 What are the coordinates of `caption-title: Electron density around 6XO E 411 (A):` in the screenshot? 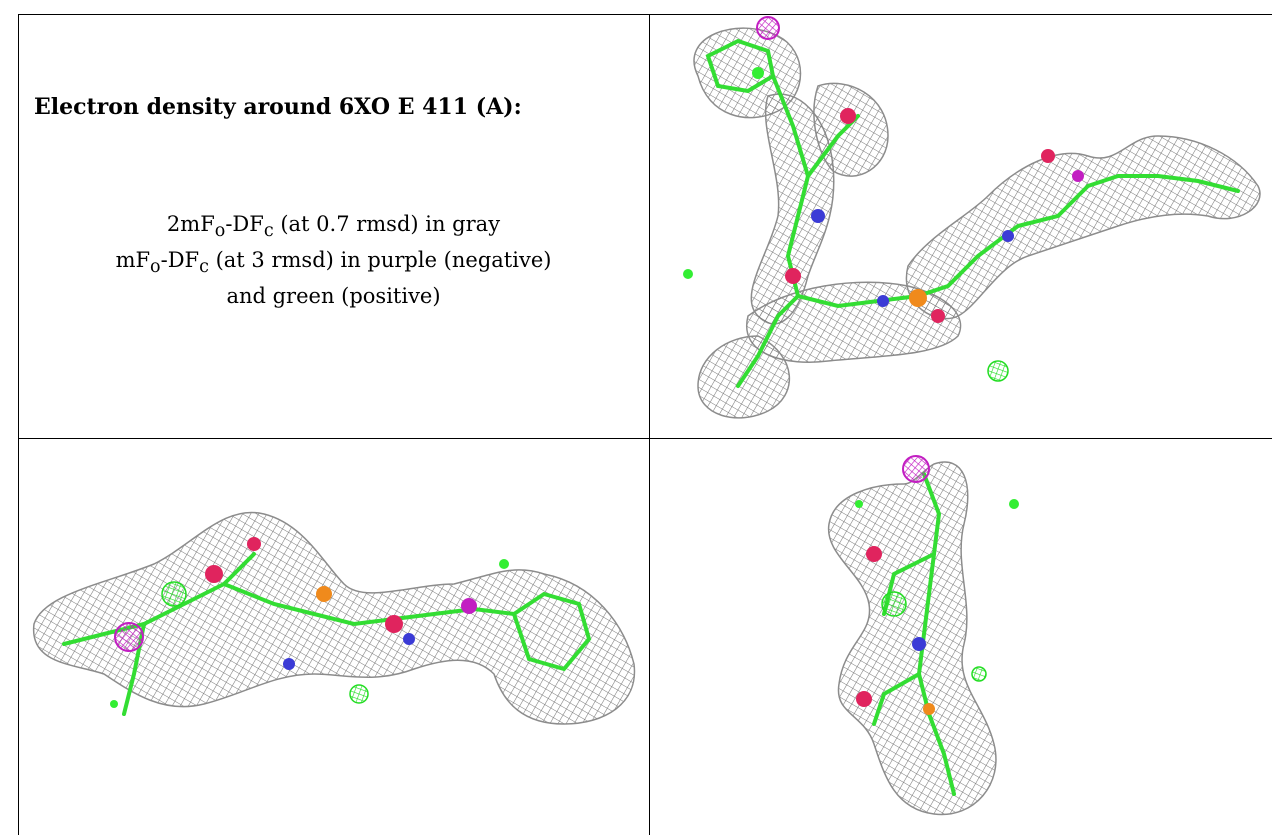 It's located at (278, 107).